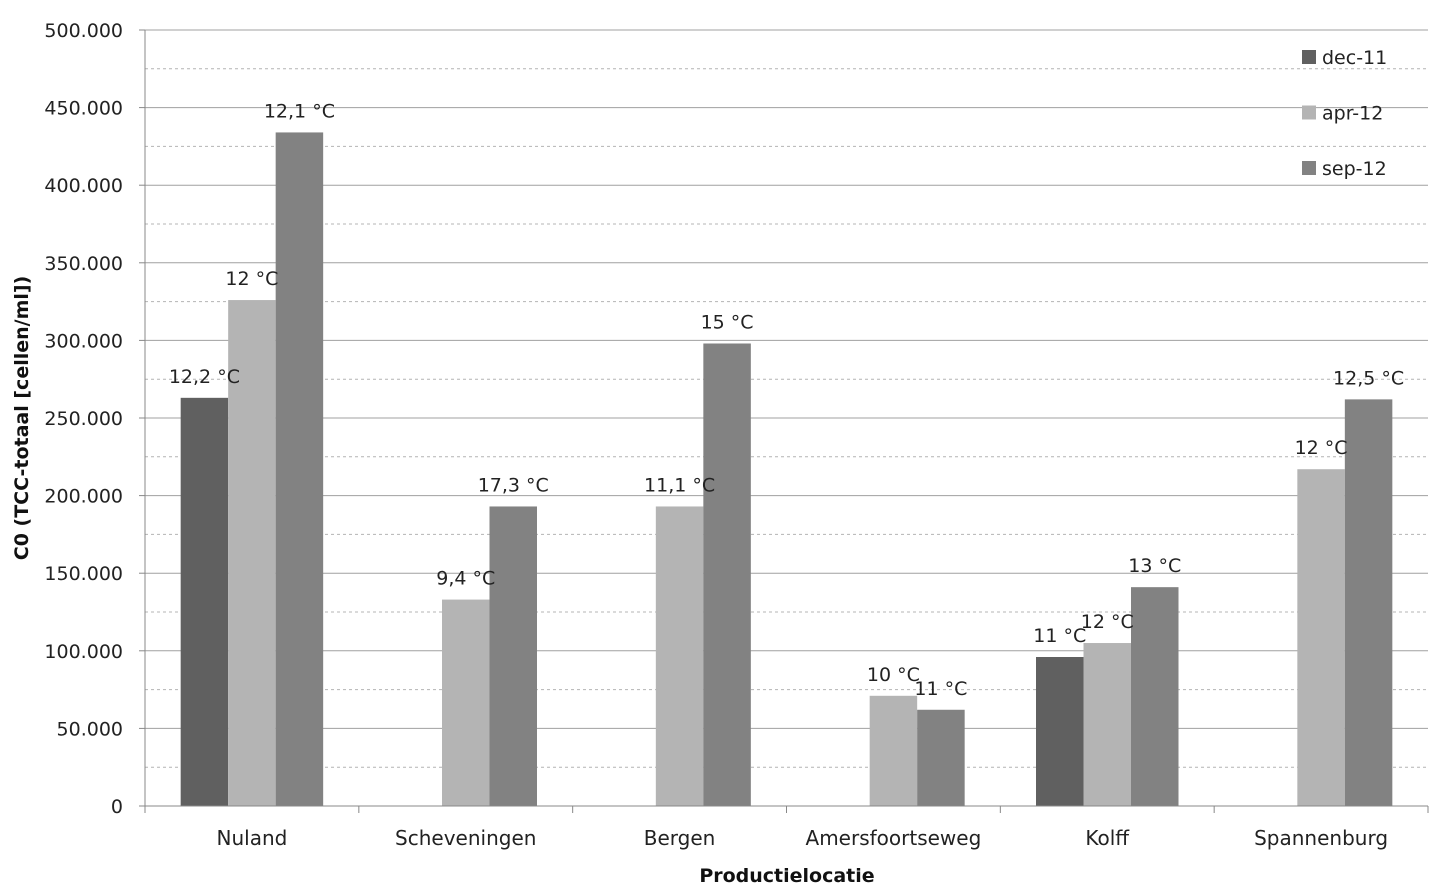 Image resolution: width=1440 pixels, height=896 pixels. I want to click on y-tick-label: 400.000, so click(83, 186).